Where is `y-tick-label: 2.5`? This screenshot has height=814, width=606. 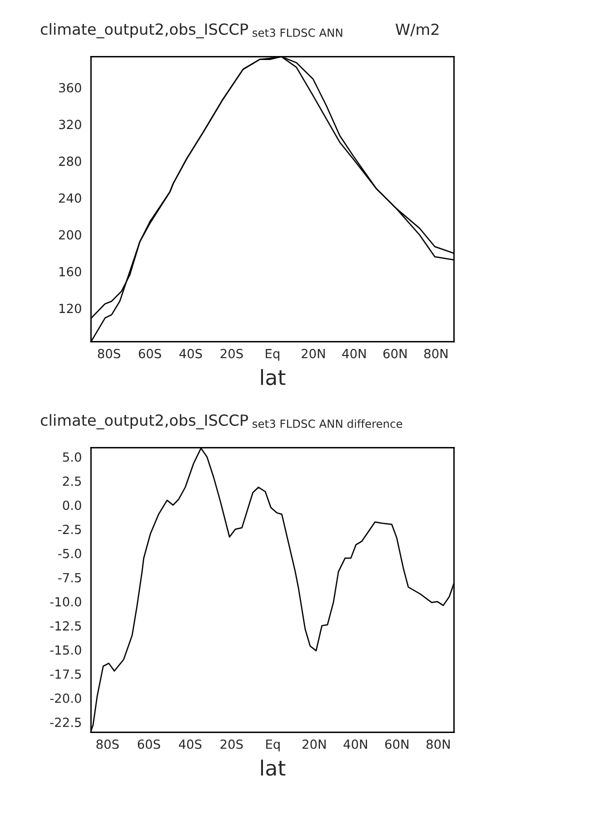
y-tick-label: 2.5 is located at coordinates (72, 481).